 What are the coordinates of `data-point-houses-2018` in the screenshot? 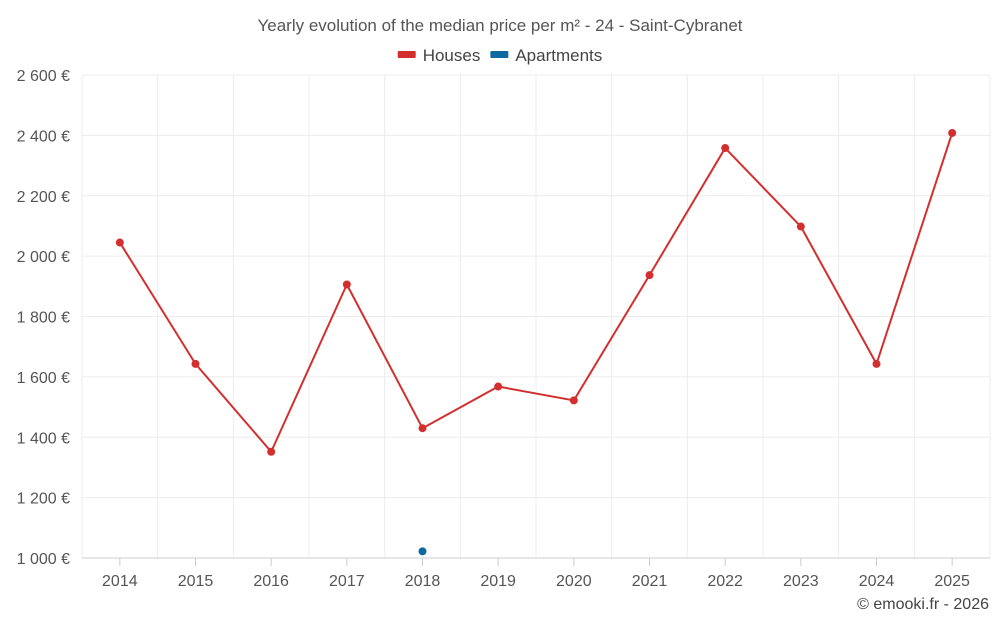 It's located at (422, 428).